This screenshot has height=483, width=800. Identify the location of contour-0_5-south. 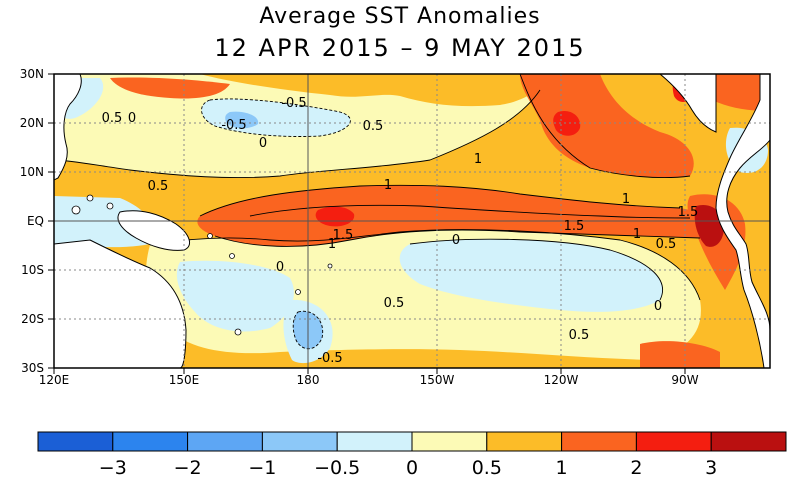
(425, 265).